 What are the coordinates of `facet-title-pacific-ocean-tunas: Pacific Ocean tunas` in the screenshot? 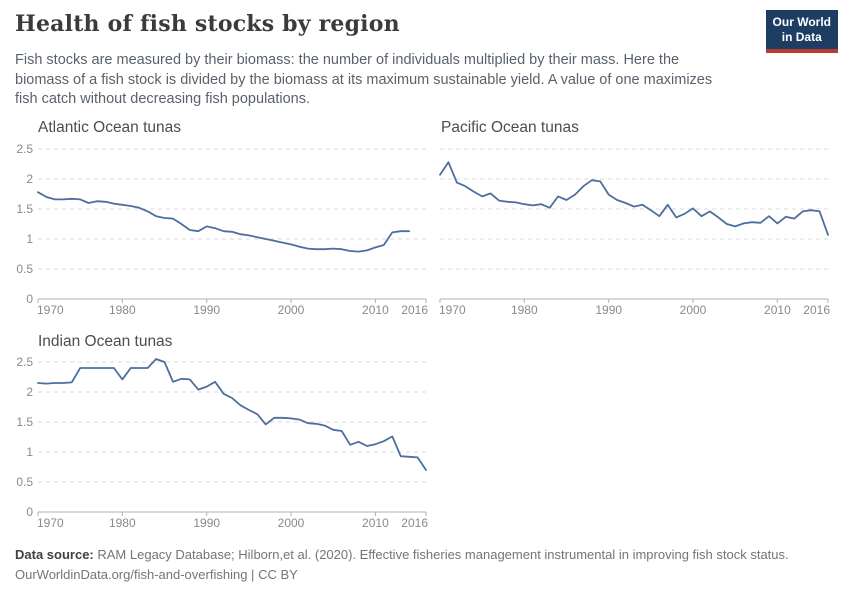 It's located at (510, 127).